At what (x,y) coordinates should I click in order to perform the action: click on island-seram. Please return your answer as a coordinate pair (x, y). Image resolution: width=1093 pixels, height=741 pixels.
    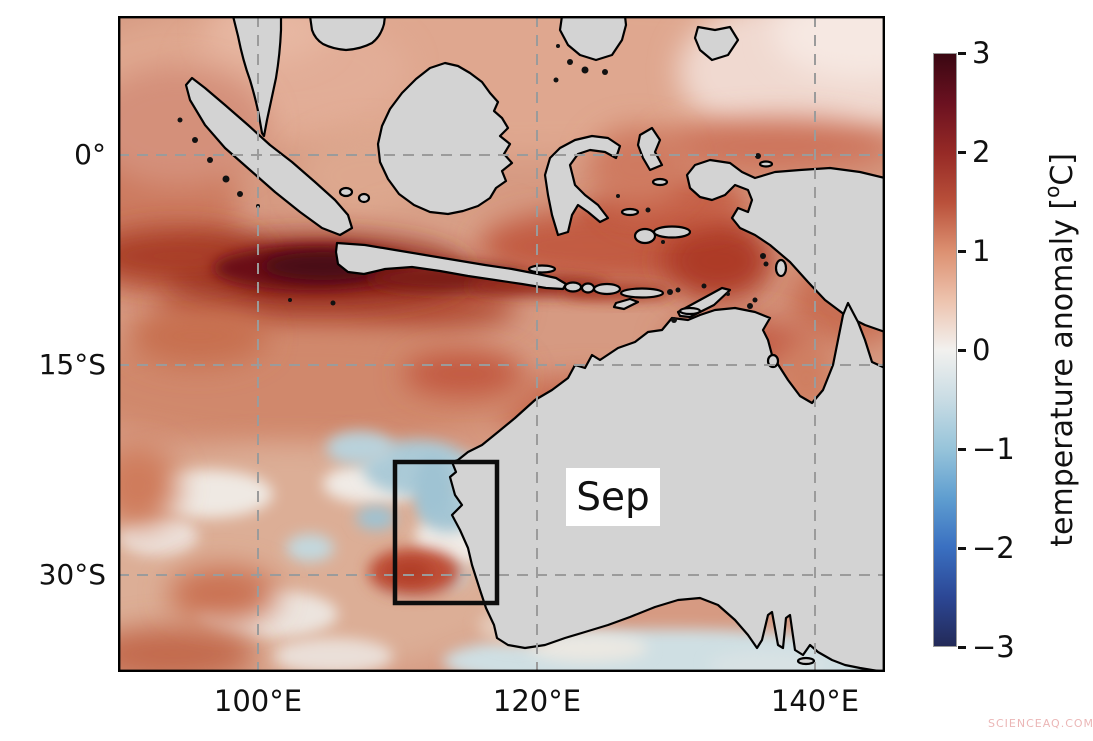
    Looking at the image, I should click on (672, 232).